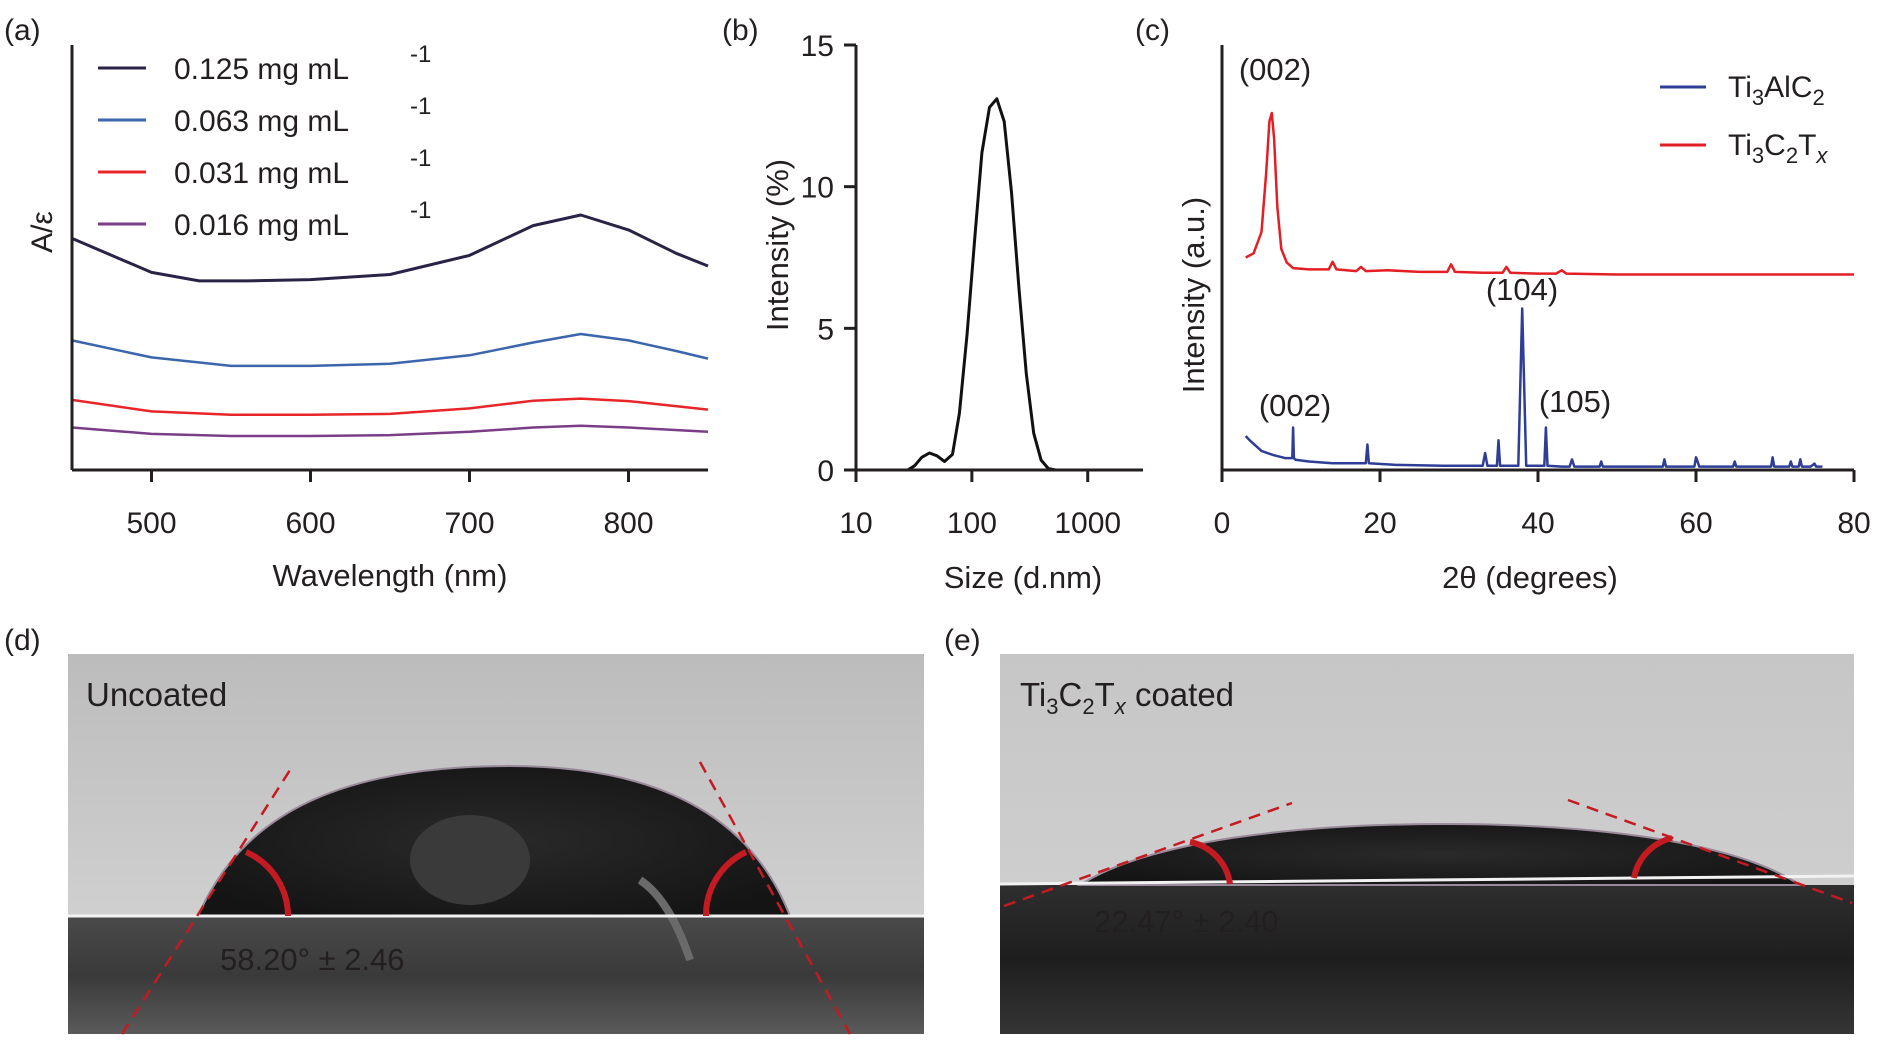 This screenshot has height=1047, width=1881. I want to click on panel-a-x-tick-label: 800, so click(628, 523).